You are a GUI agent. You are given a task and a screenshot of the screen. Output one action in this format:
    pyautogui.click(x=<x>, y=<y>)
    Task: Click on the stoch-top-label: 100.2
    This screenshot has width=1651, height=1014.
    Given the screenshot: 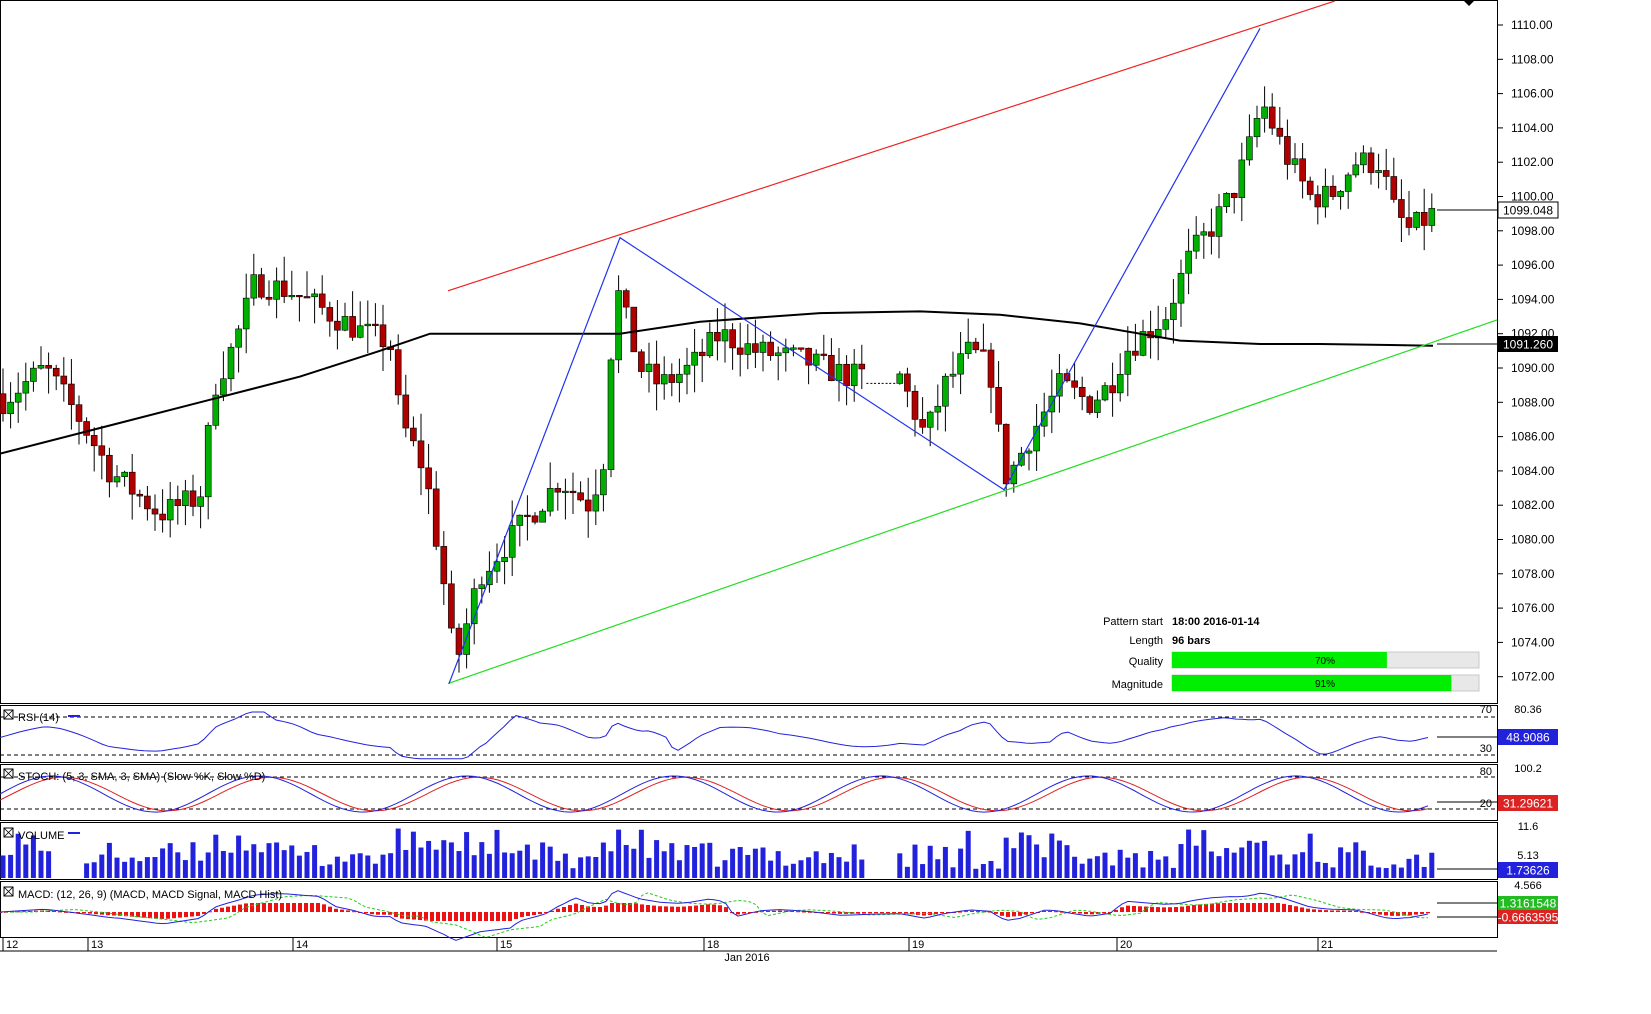 What is the action you would take?
    pyautogui.click(x=1528, y=769)
    